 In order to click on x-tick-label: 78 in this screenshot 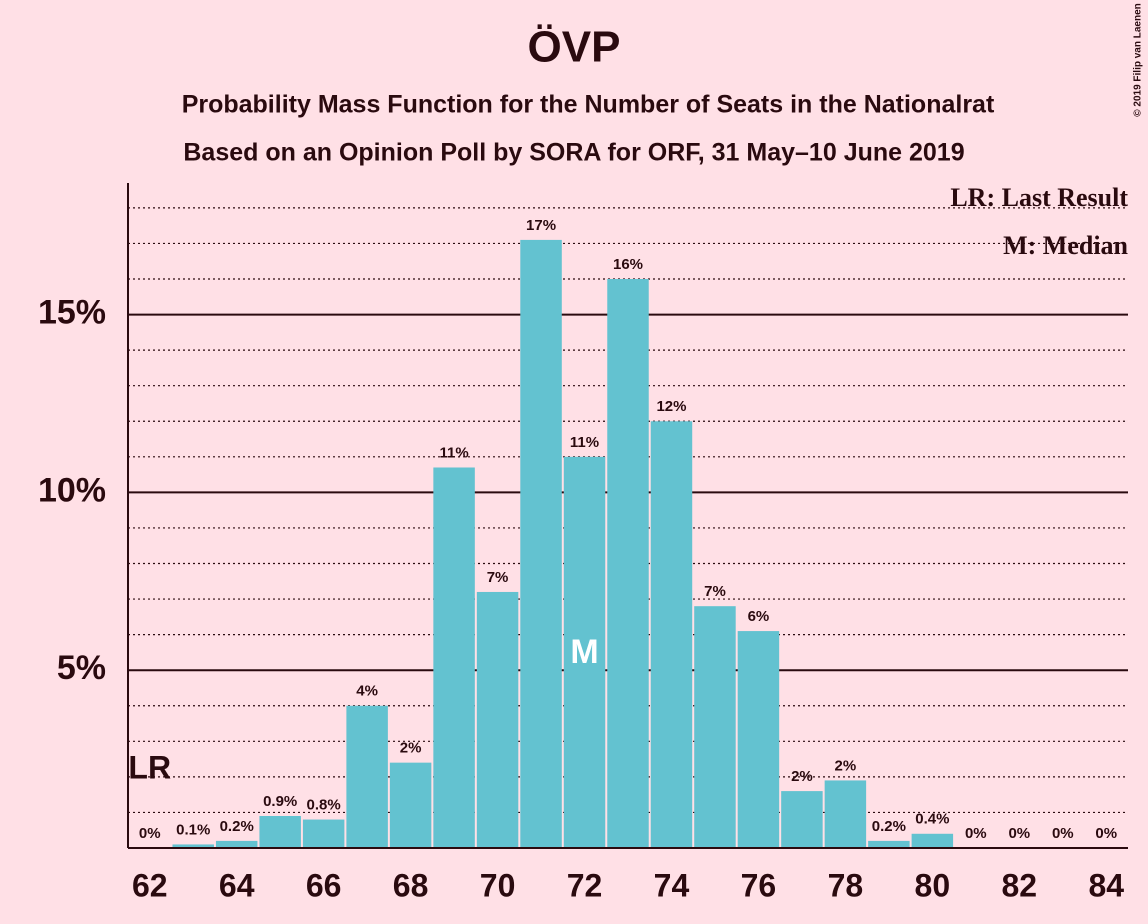, I will do `click(846, 885)`.